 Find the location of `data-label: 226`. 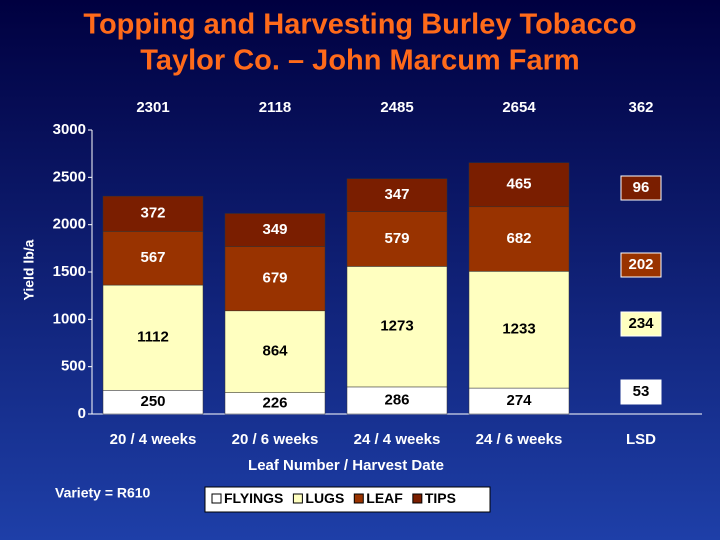

data-label: 226 is located at coordinates (274, 402).